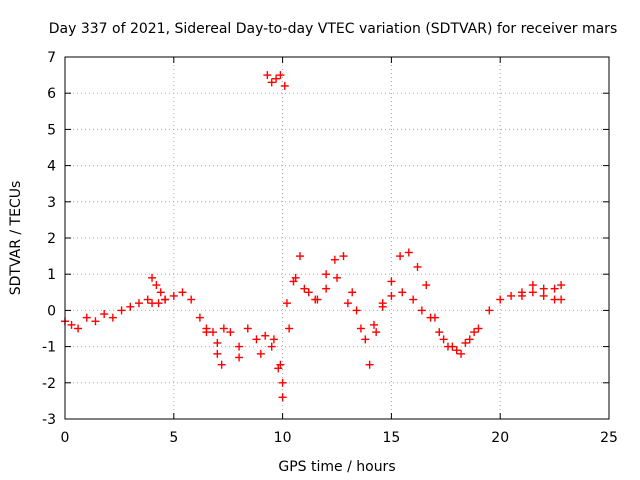 Image resolution: width=640 pixels, height=480 pixels. Describe the element at coordinates (51, 311) in the screenshot. I see `y-tick-label: 0` at that location.